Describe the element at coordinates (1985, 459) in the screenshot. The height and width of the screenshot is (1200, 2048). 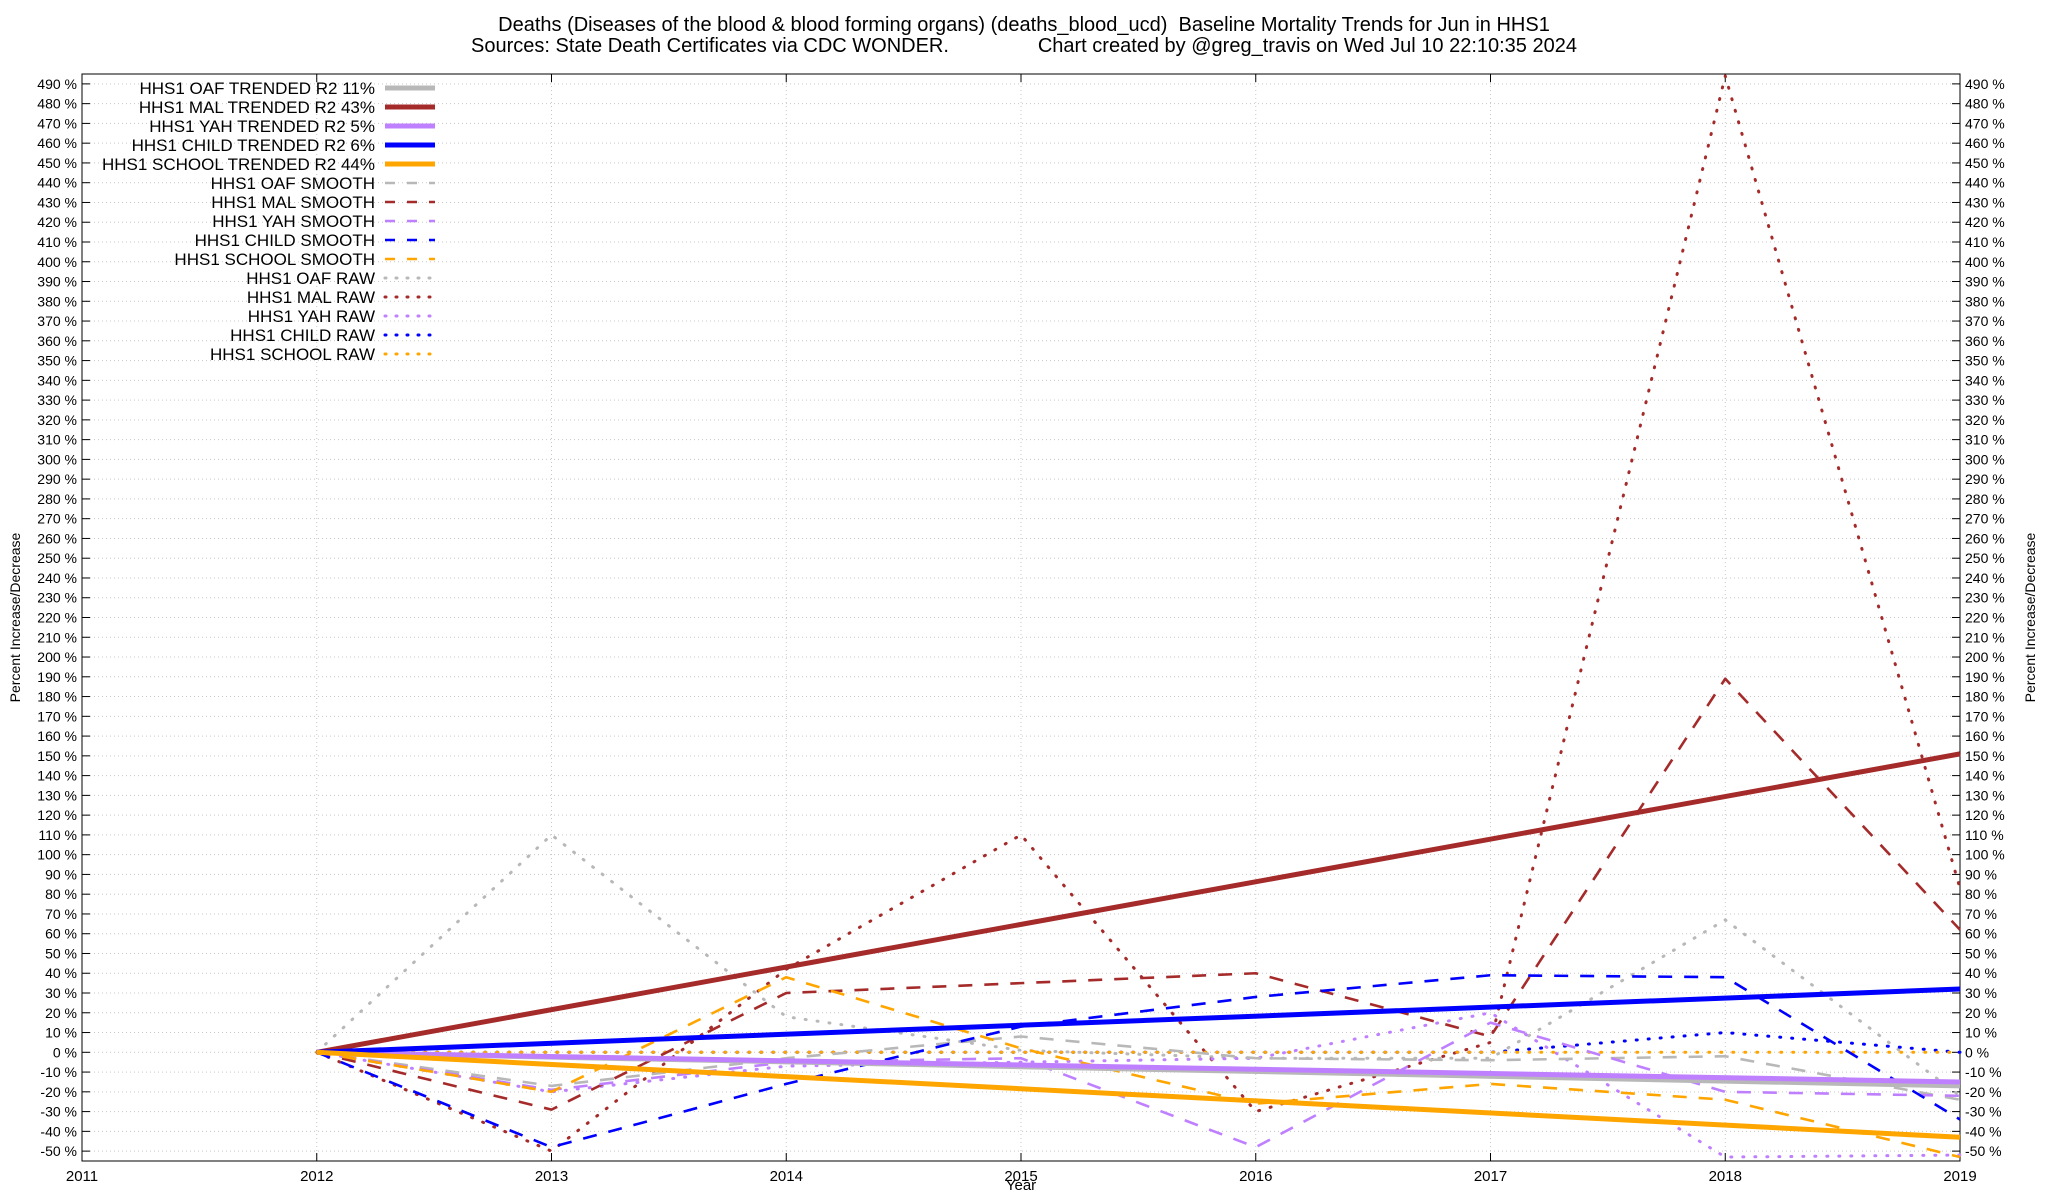
I see `y-tick-label-right: 300 %` at that location.